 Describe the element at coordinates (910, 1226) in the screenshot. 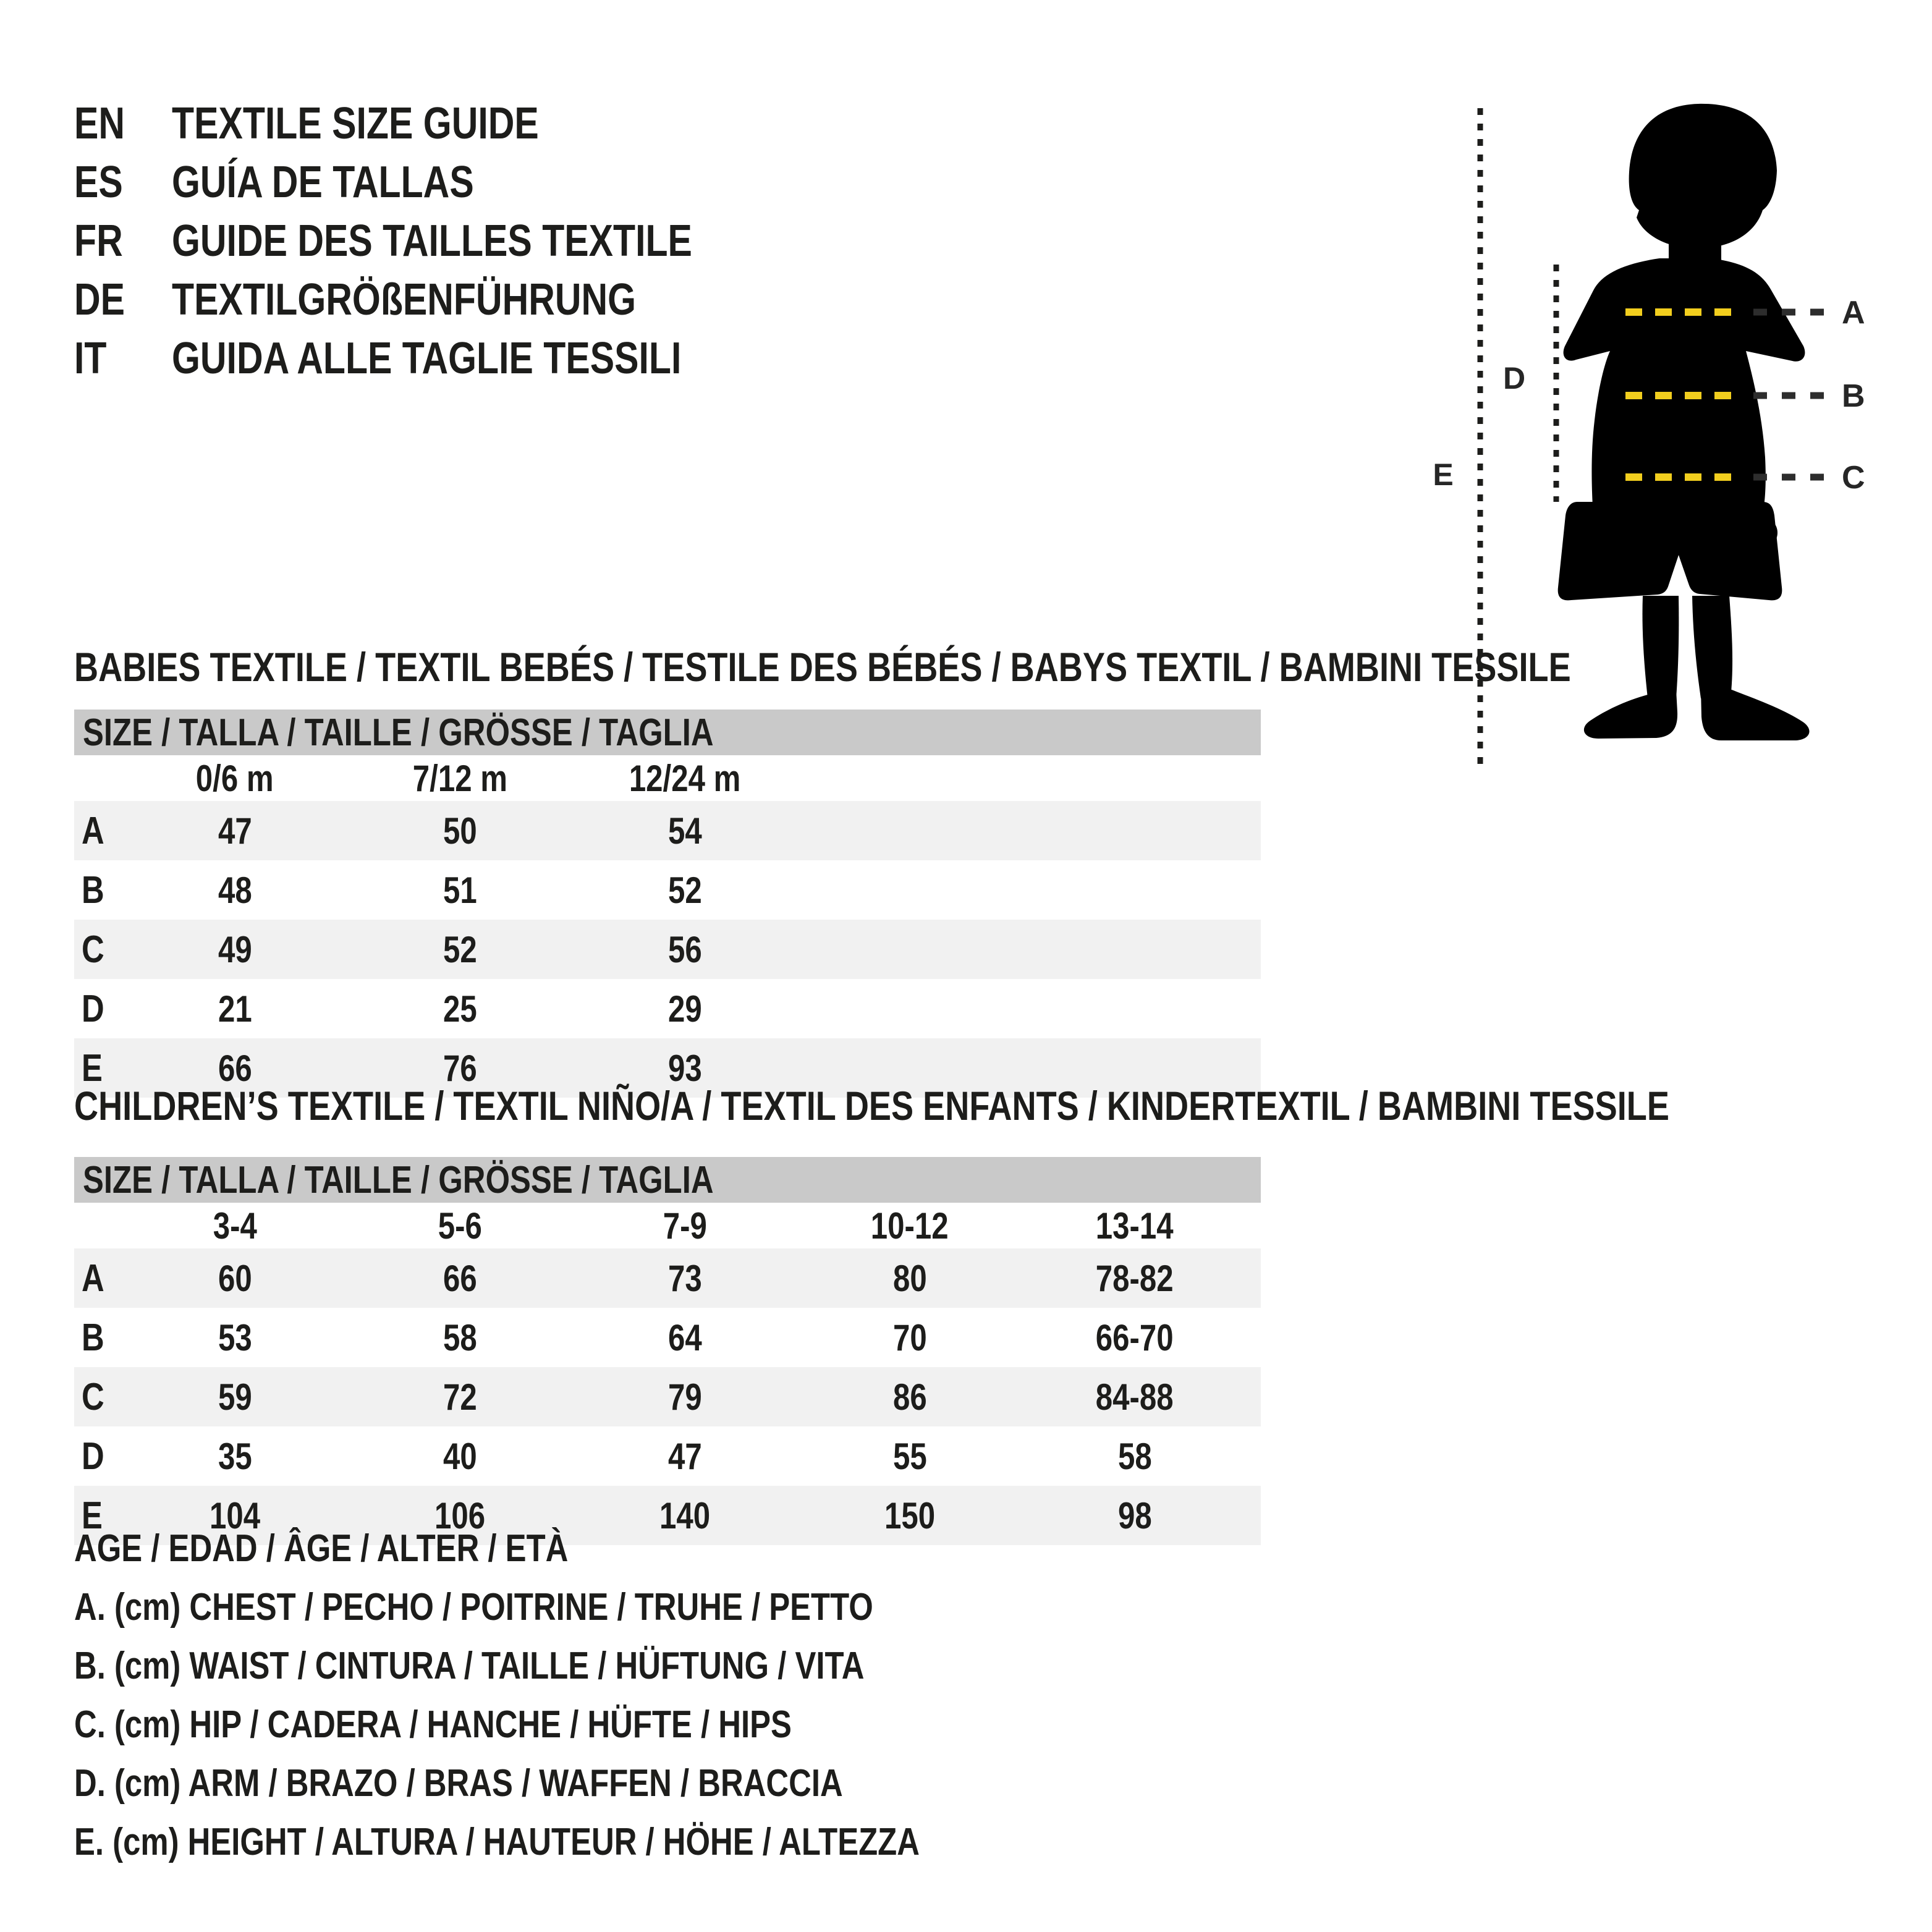

I see `column-header: 10-12` at that location.